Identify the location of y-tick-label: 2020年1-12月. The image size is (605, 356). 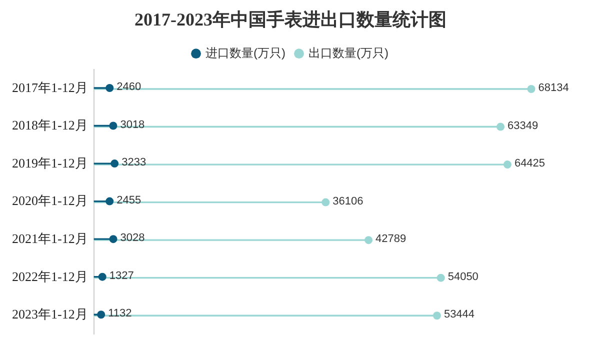
(50, 200).